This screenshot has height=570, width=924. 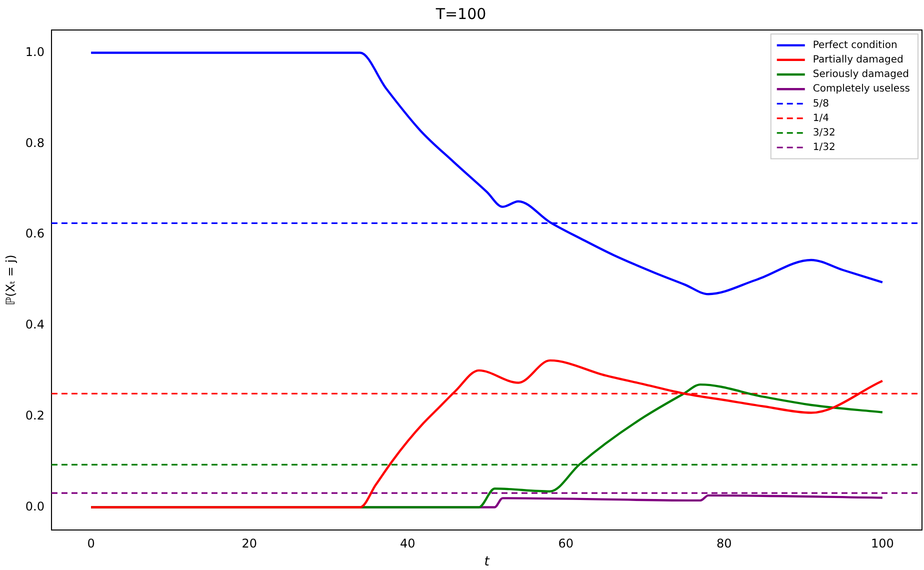 I want to click on x-tick-label: 60, so click(x=566, y=543).